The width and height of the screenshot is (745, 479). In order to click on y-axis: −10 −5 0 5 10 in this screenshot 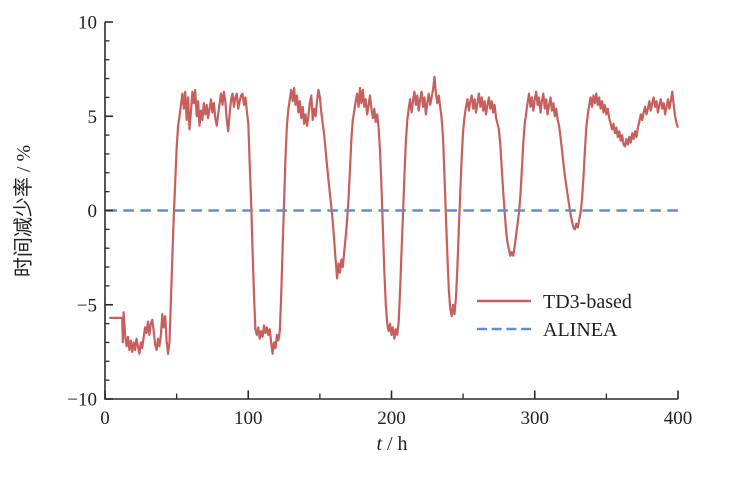, I will do `click(90, 212)`.